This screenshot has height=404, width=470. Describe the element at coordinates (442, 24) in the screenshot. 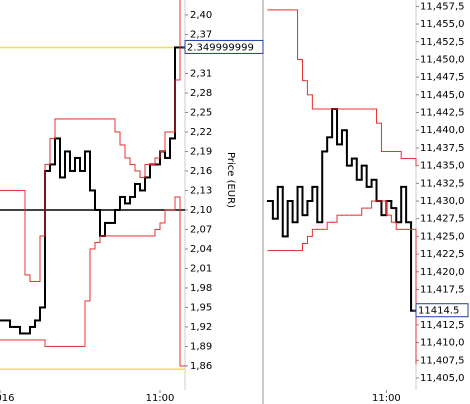

I see `y-tick-label: 11,455,0` at that location.